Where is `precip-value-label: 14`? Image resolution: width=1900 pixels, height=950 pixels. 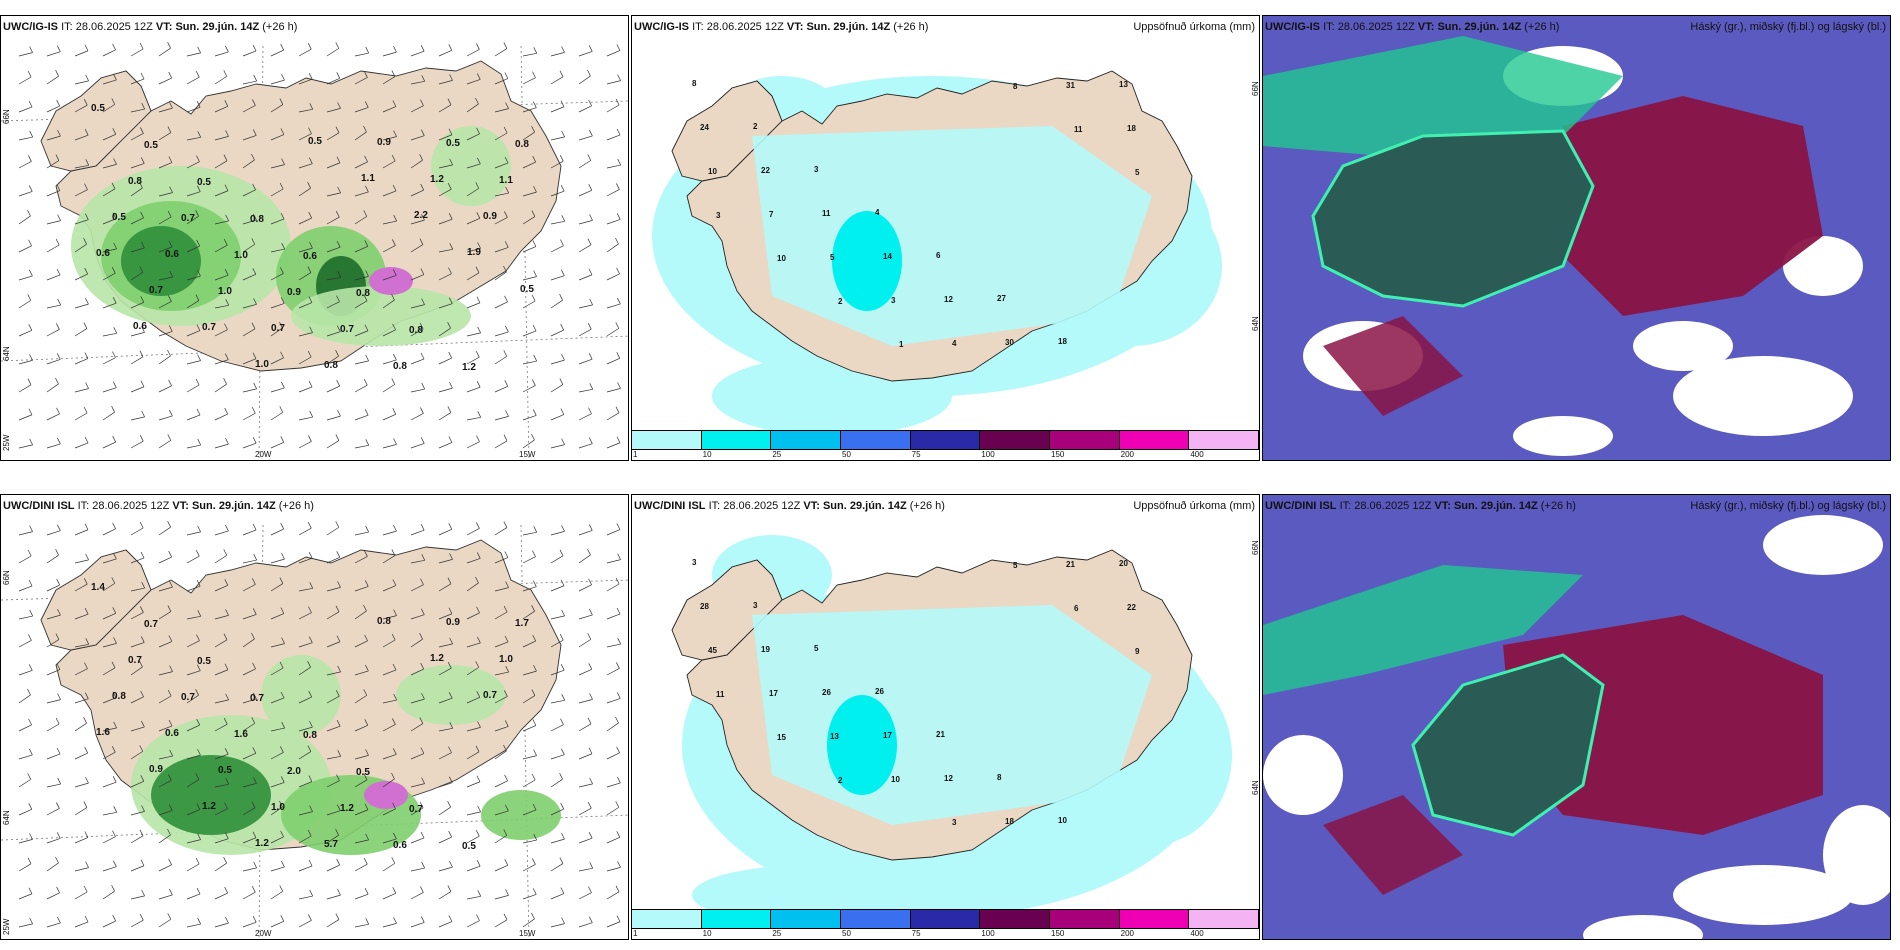 precip-value-label: 14 is located at coordinates (887, 256).